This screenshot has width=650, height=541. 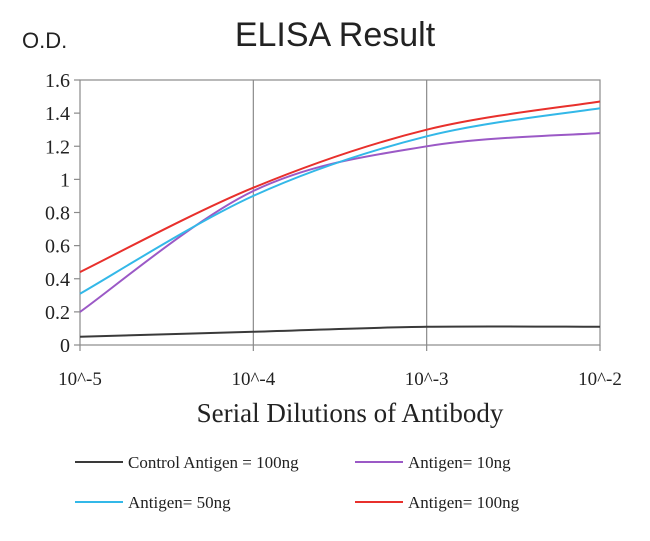 What do you see at coordinates (213, 462) in the screenshot?
I see `legend-label: Control Antigen = 100ng` at bounding box center [213, 462].